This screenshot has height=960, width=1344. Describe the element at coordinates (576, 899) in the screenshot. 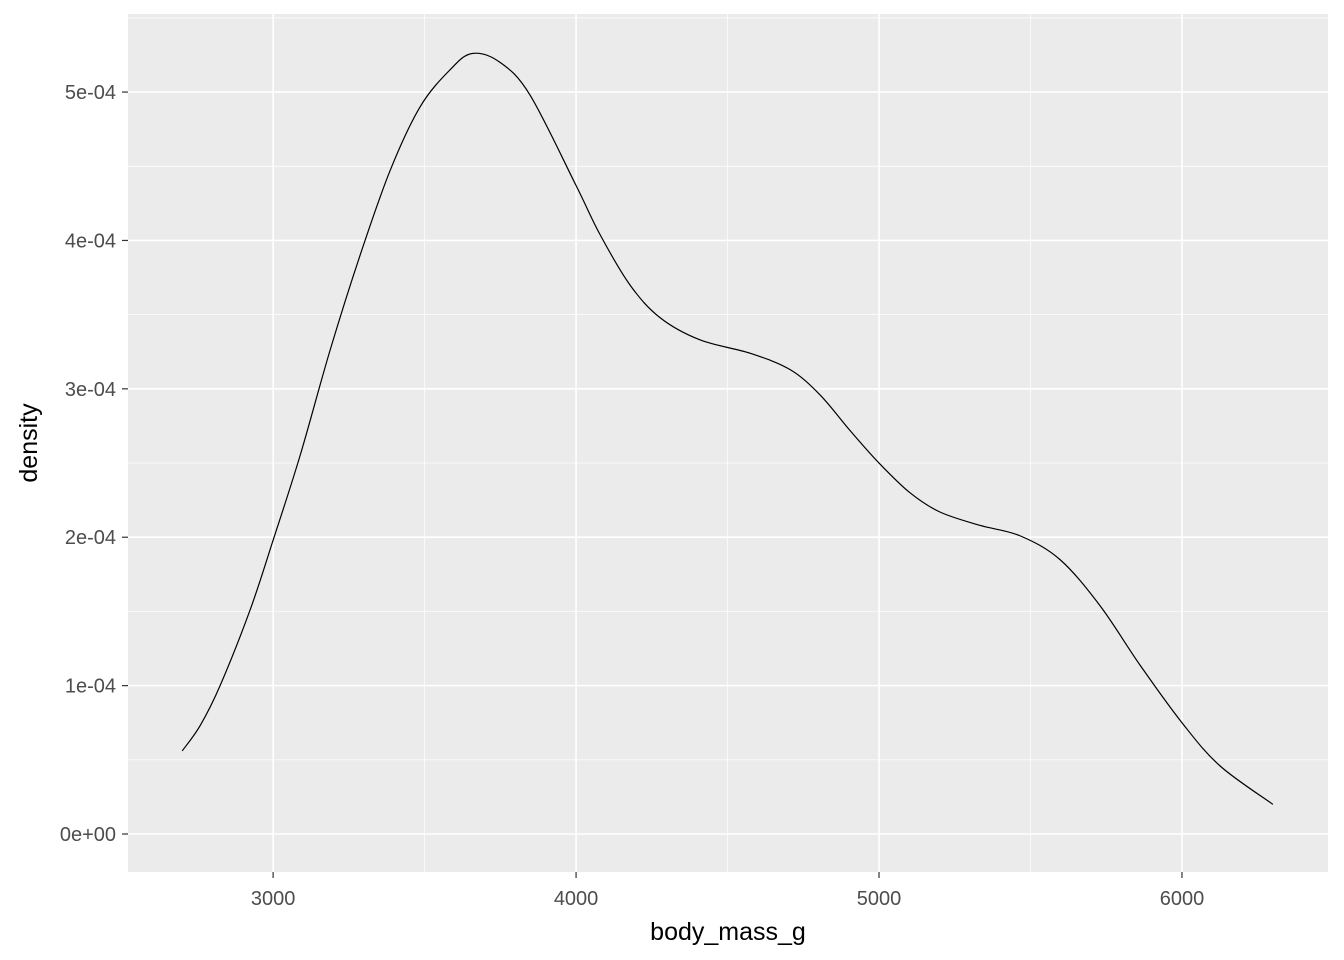

I see `x-tick-label: 4000` at that location.